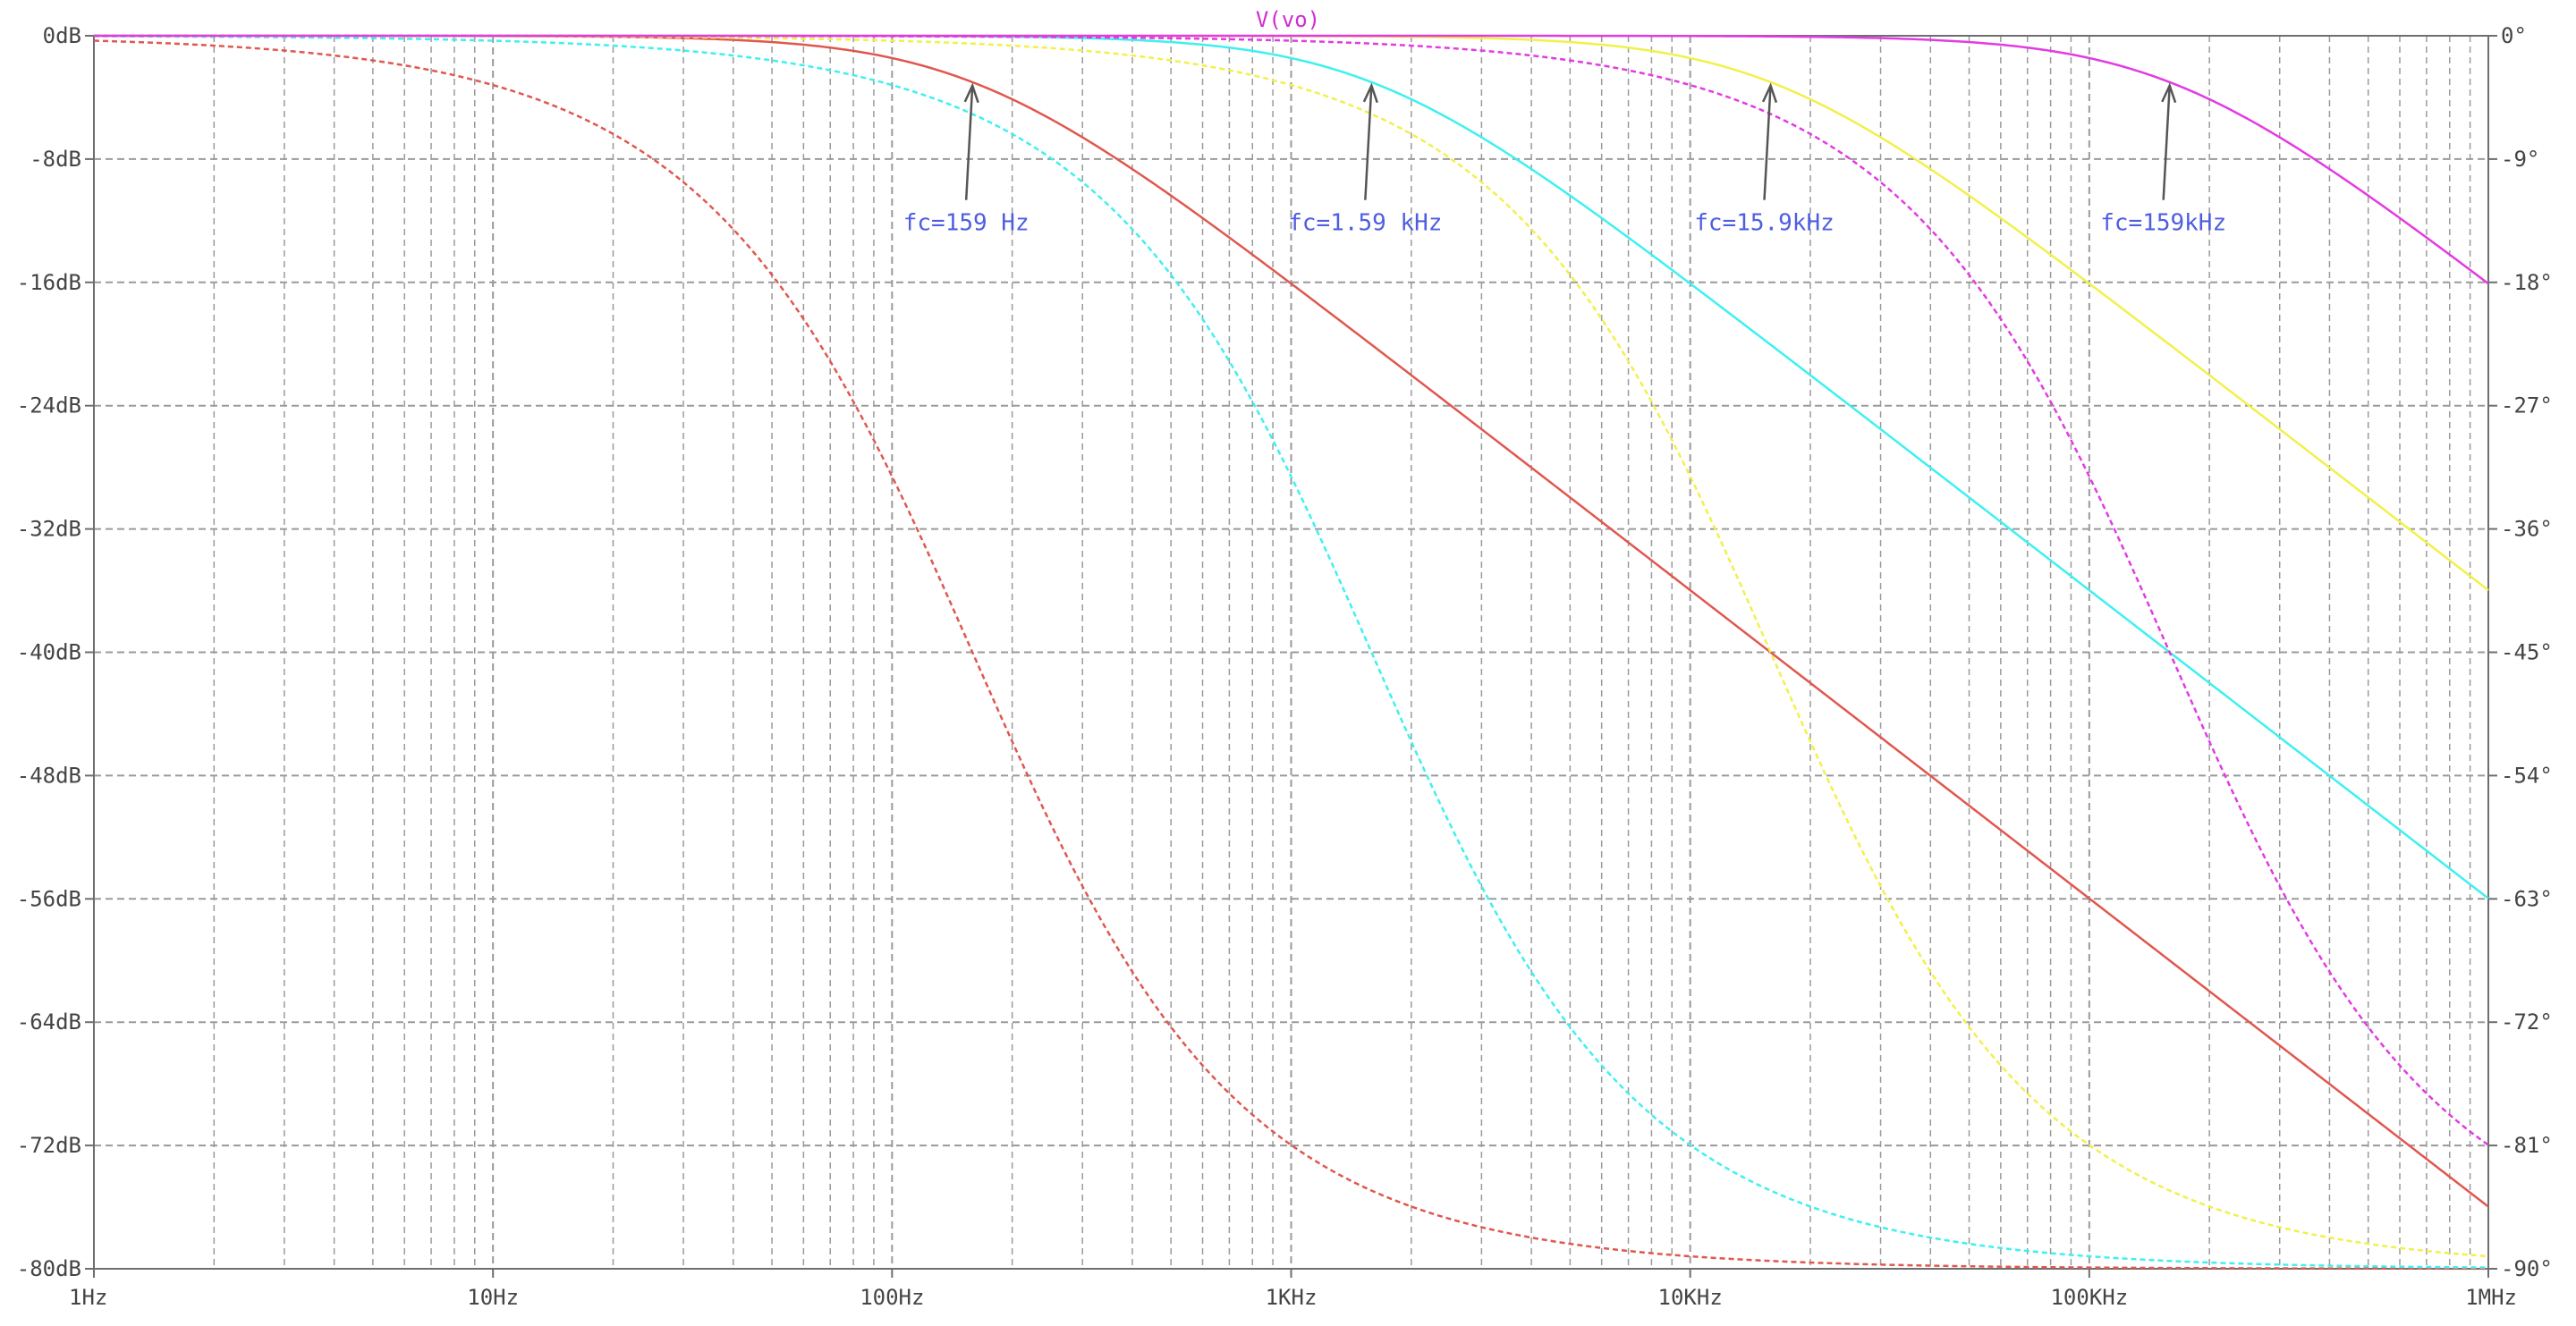 The height and width of the screenshot is (1326, 2576). Describe the element at coordinates (2527, 405) in the screenshot. I see `y2-tick-label: -27°` at that location.